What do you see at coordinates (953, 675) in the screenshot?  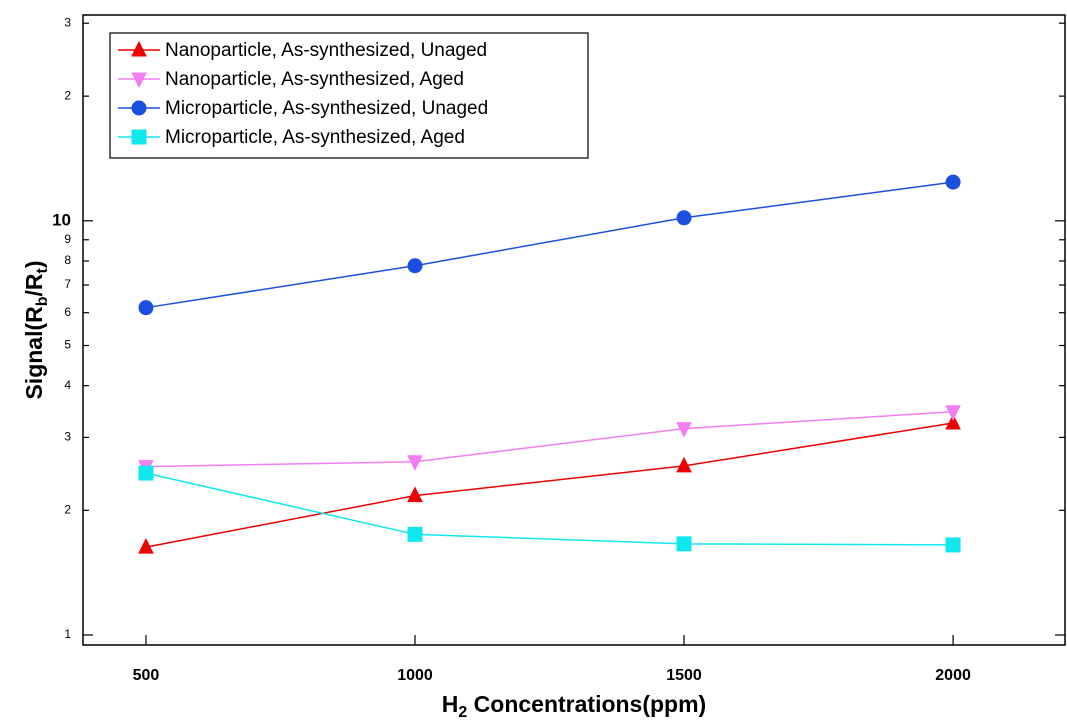 I see `x-tick-label: 2000` at bounding box center [953, 675].